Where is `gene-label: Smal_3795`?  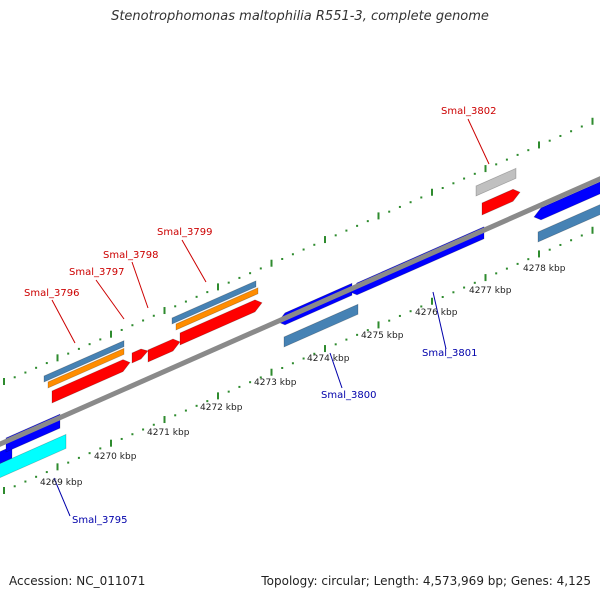 gene-label: Smal_3795 is located at coordinates (99, 520).